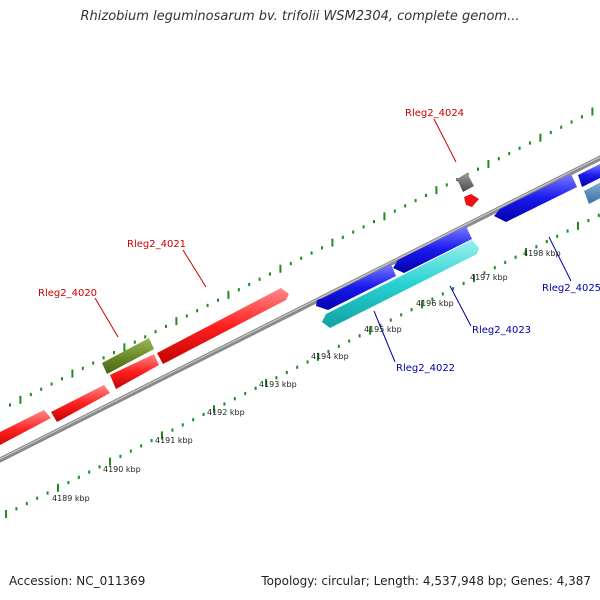 This screenshot has width=600, height=600. I want to click on scale-label: 4194 kbp, so click(330, 356).